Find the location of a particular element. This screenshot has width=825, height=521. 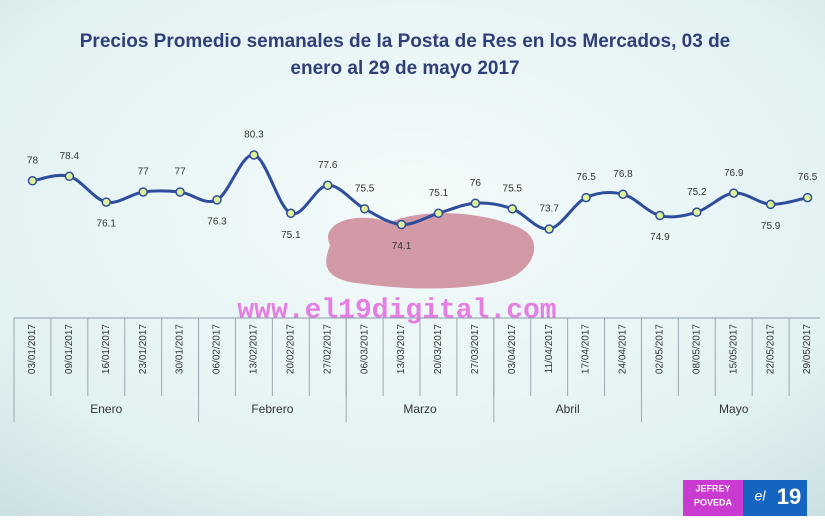

data-label: 76.9 is located at coordinates (734, 173).